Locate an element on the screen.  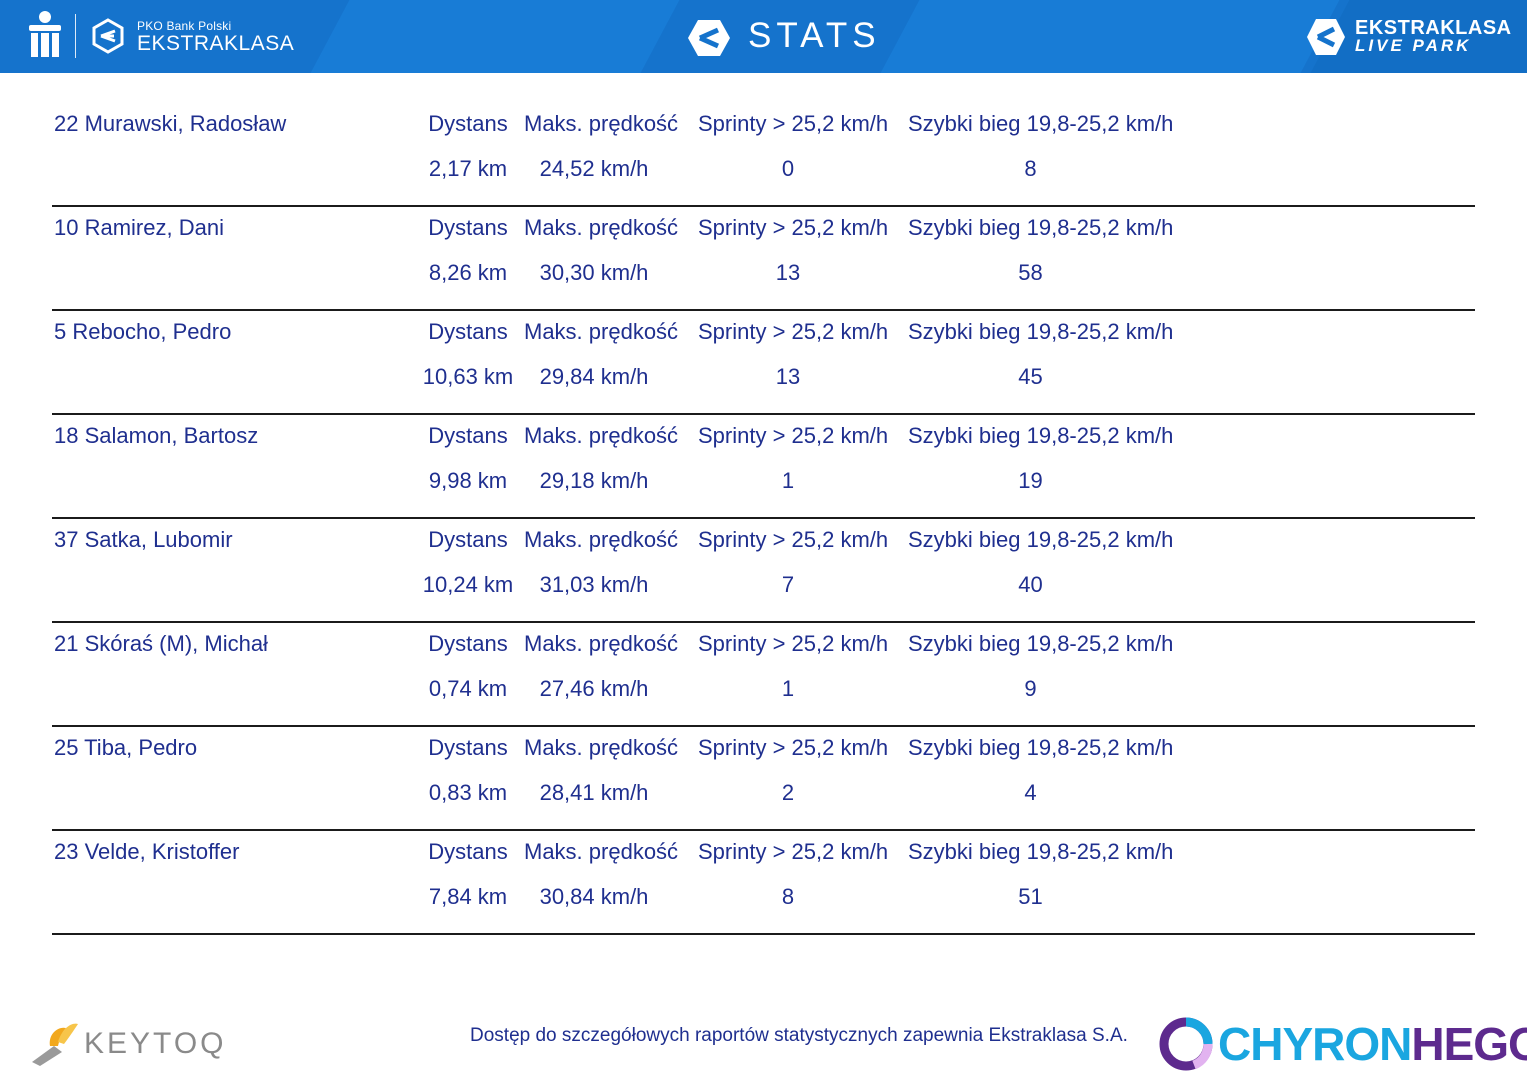
fast-run-value: 51 is located at coordinates (1030, 896).